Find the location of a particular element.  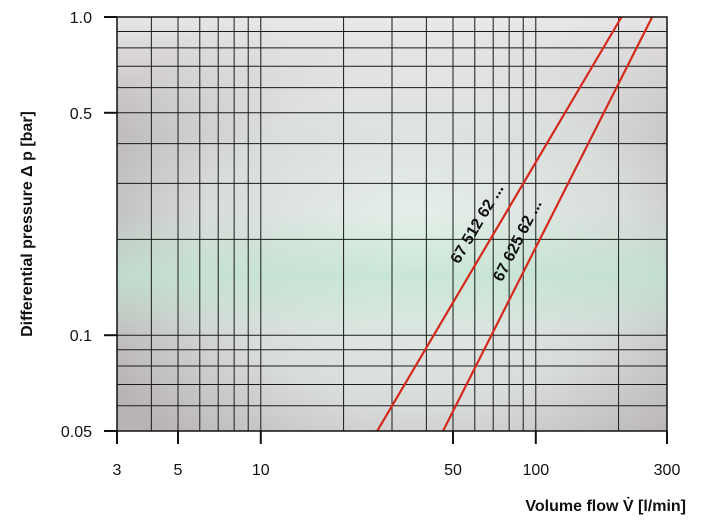

x-tick-label: 100 is located at coordinates (535, 470).